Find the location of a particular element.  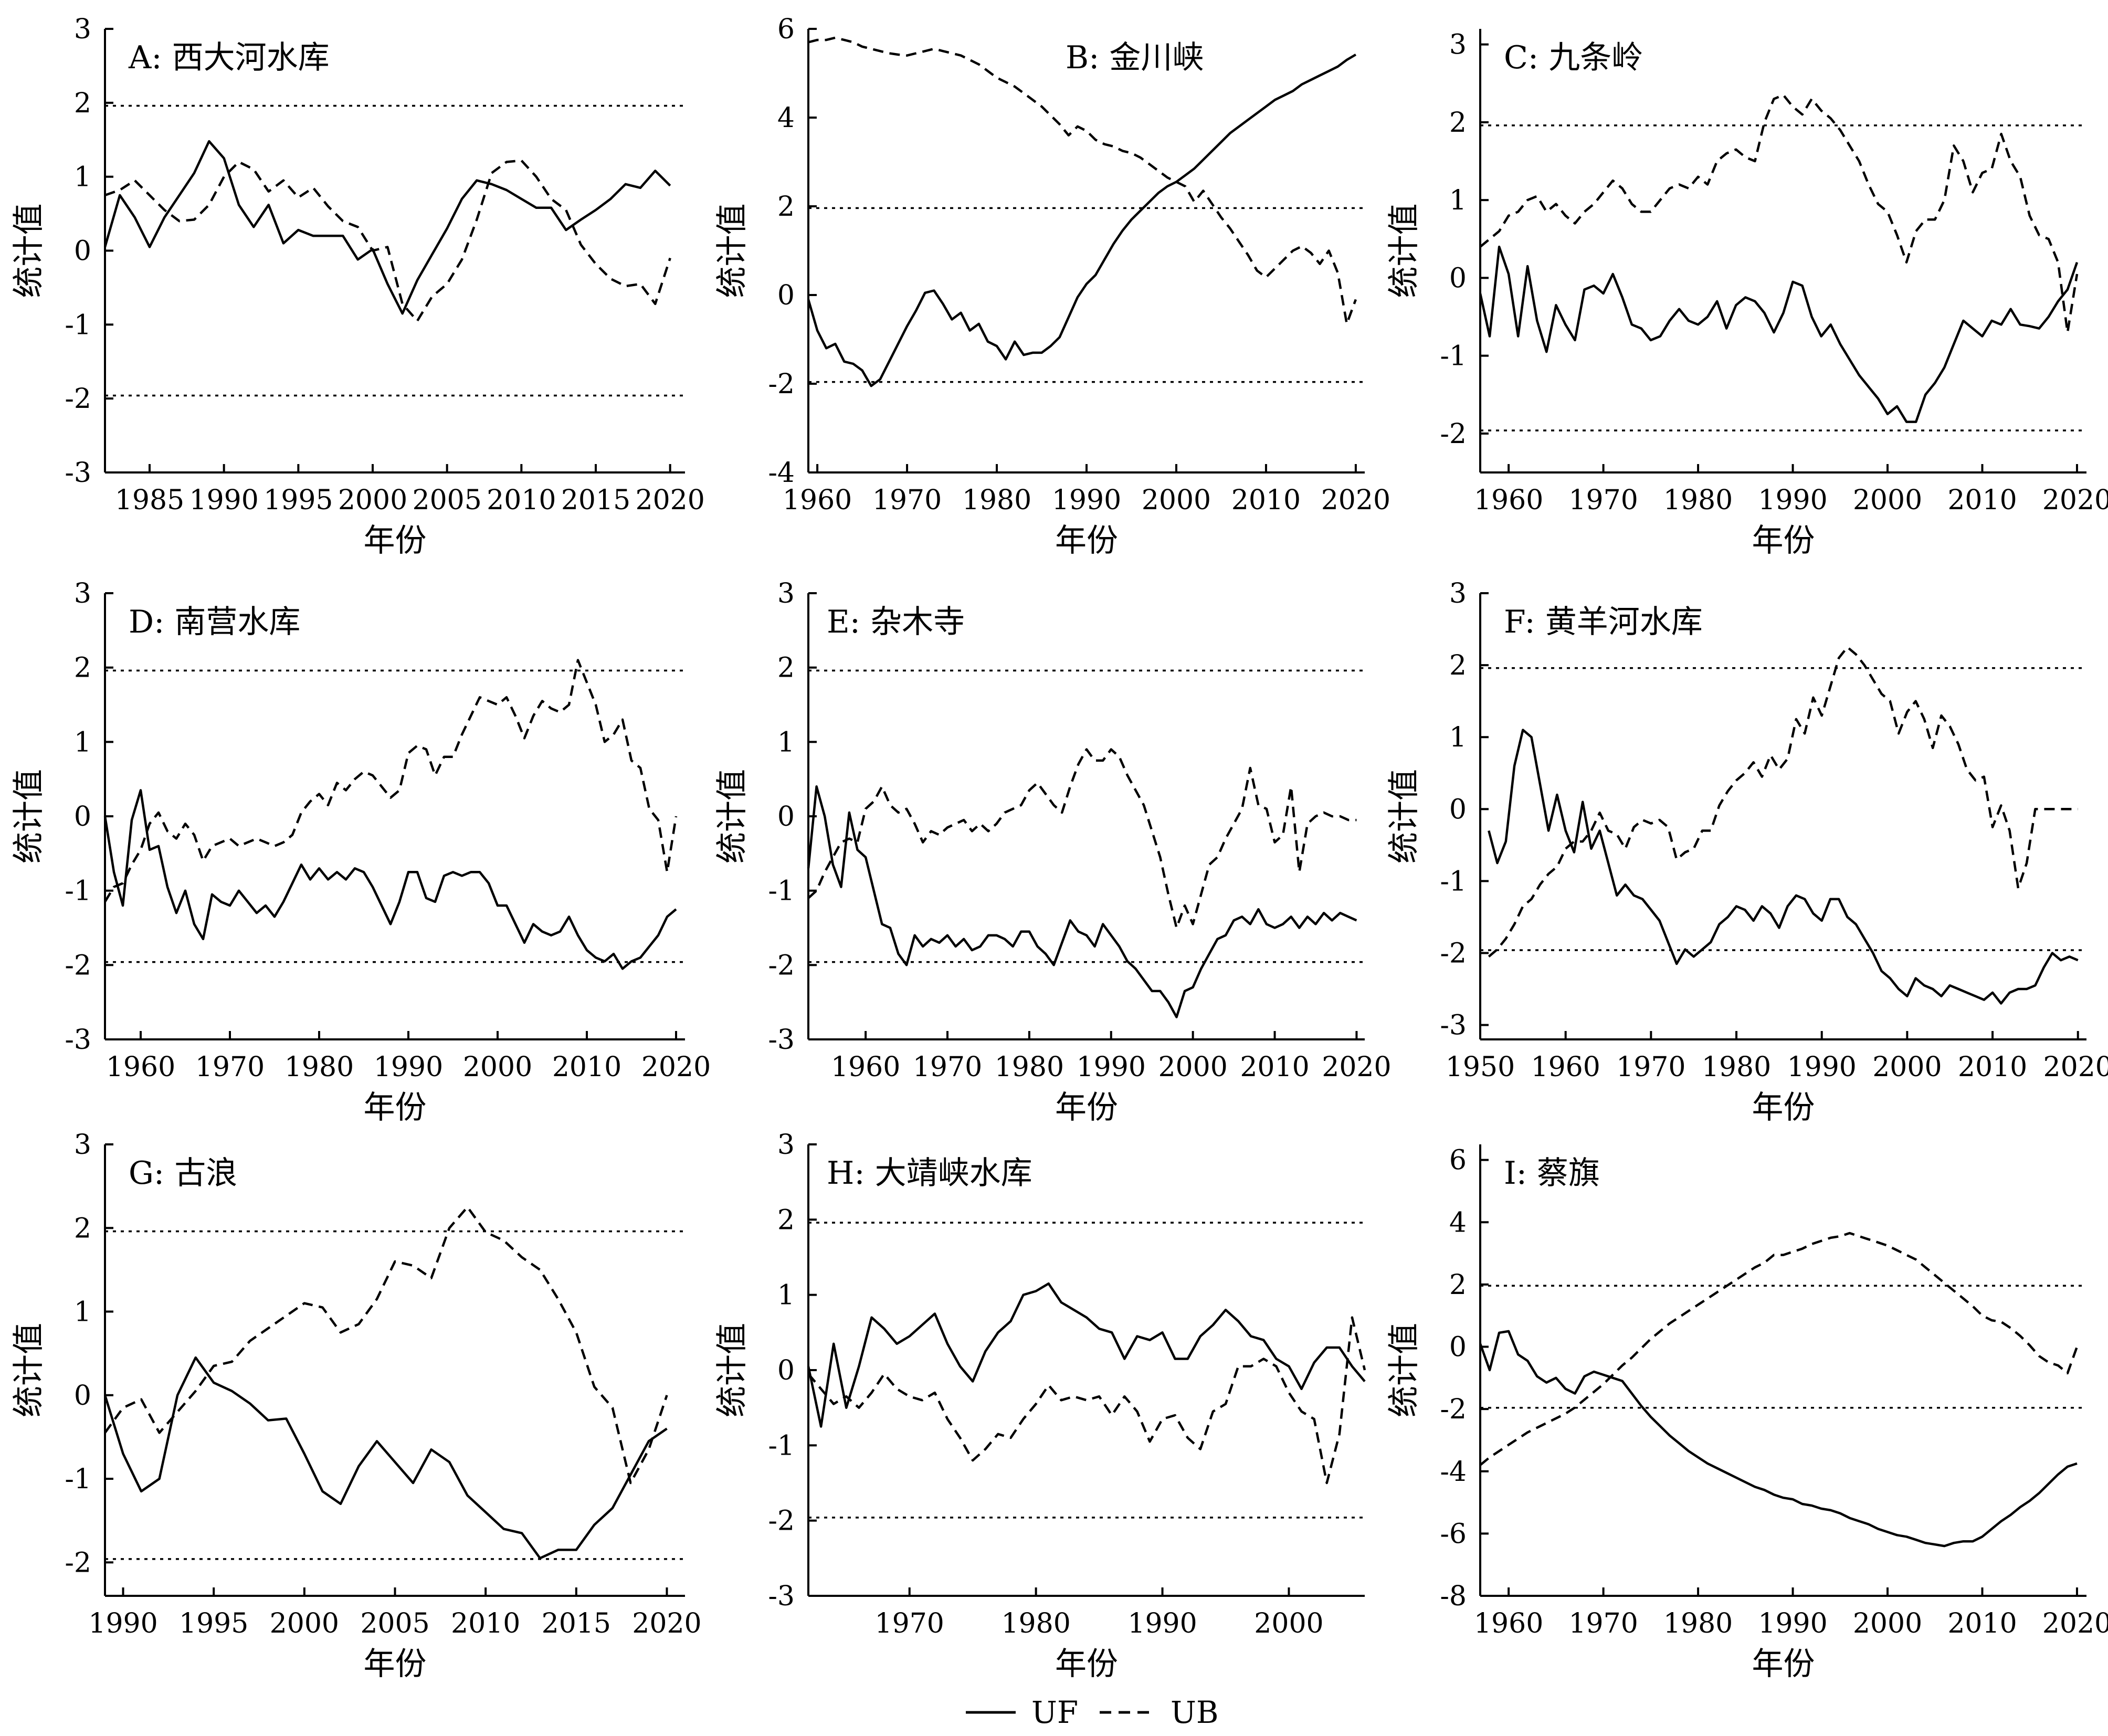

panel-b-y-tick-label: 0 is located at coordinates (786, 296).